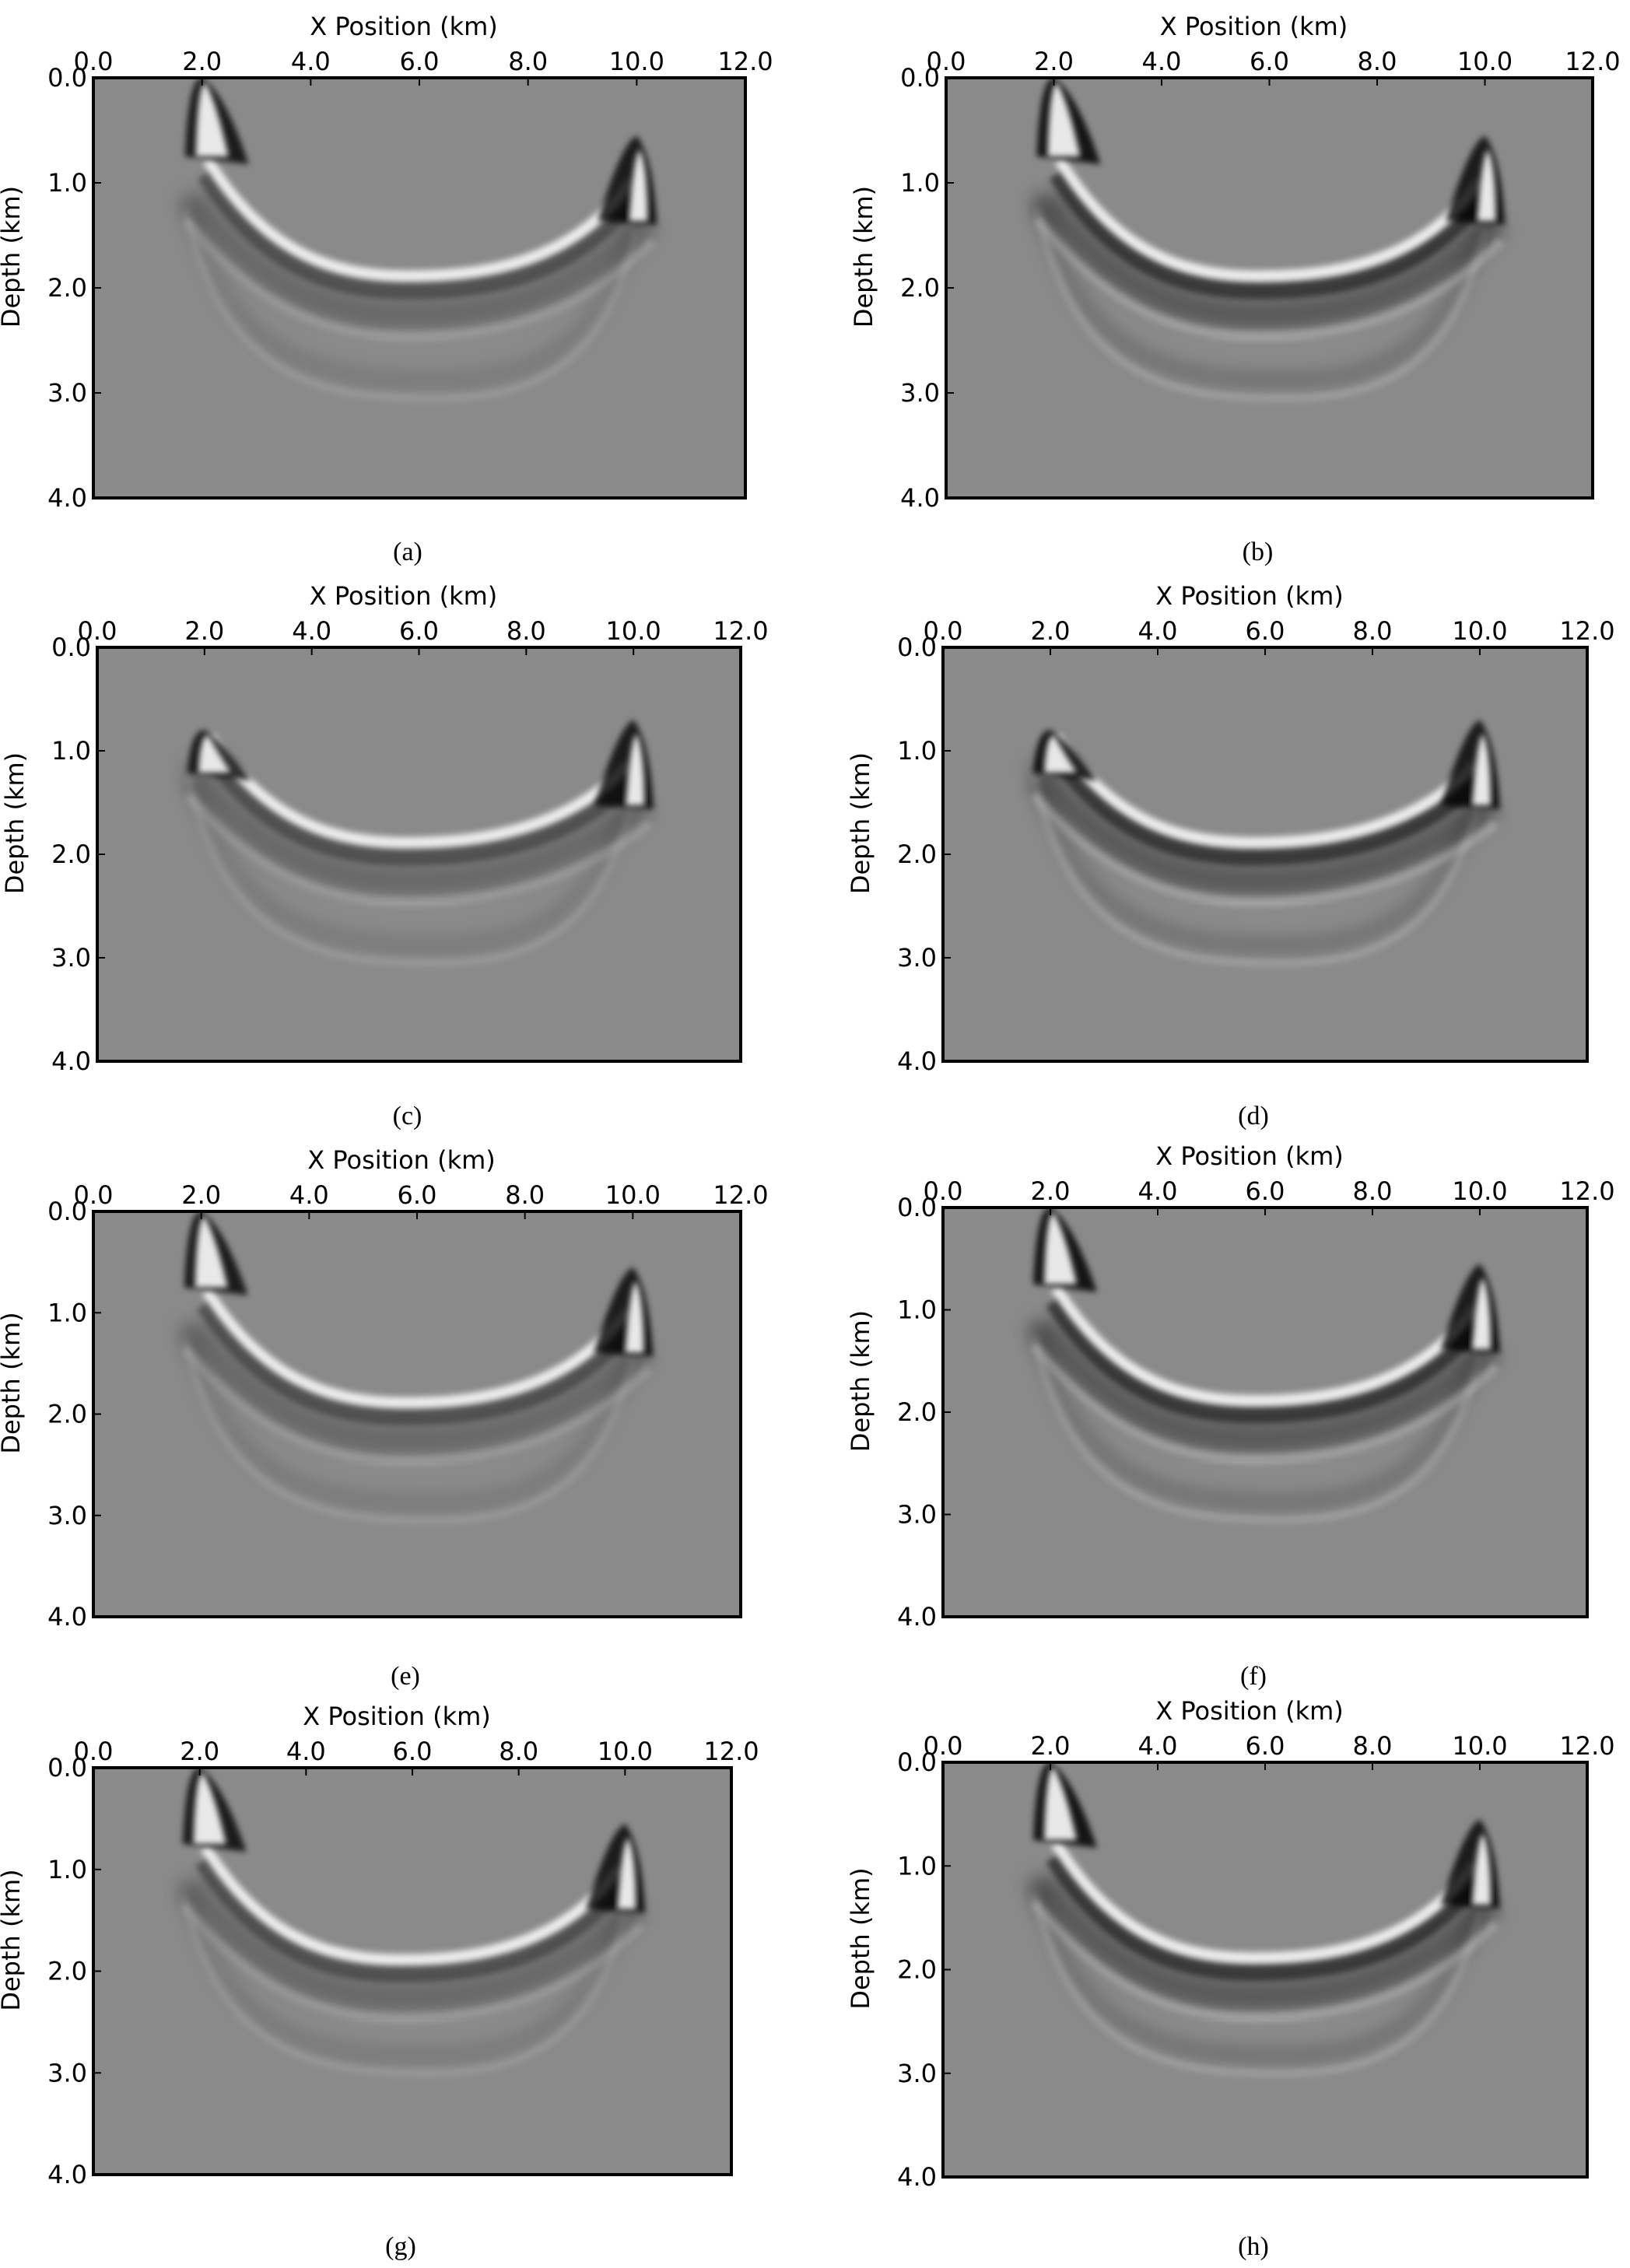 The width and height of the screenshot is (1630, 2268). Describe the element at coordinates (408, 1116) in the screenshot. I see `panel-caption: (c)` at that location.